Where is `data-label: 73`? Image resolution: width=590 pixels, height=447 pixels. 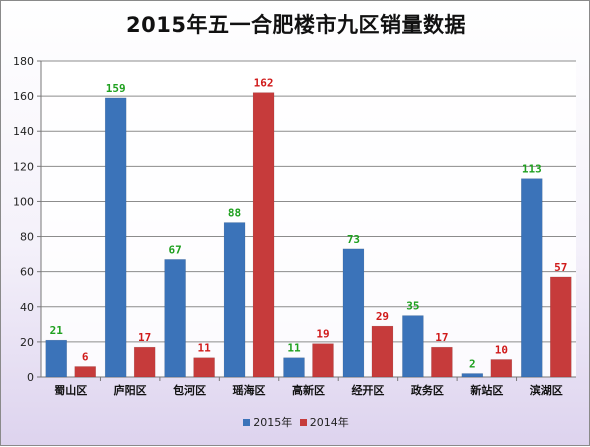
data-label: 73 is located at coordinates (353, 239).